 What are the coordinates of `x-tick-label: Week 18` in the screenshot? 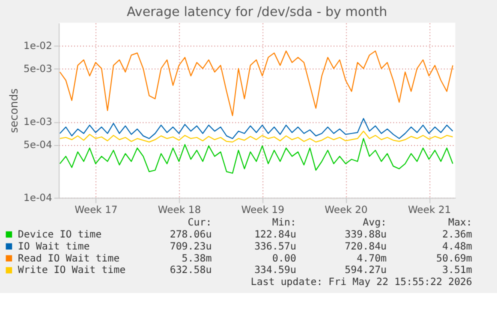 It's located at (179, 210).